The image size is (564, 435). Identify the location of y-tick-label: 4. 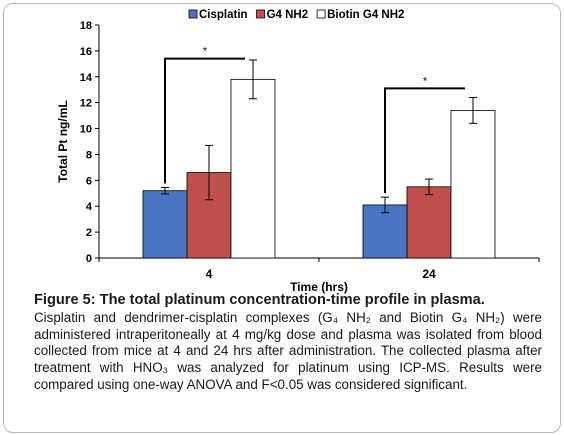
(89, 207).